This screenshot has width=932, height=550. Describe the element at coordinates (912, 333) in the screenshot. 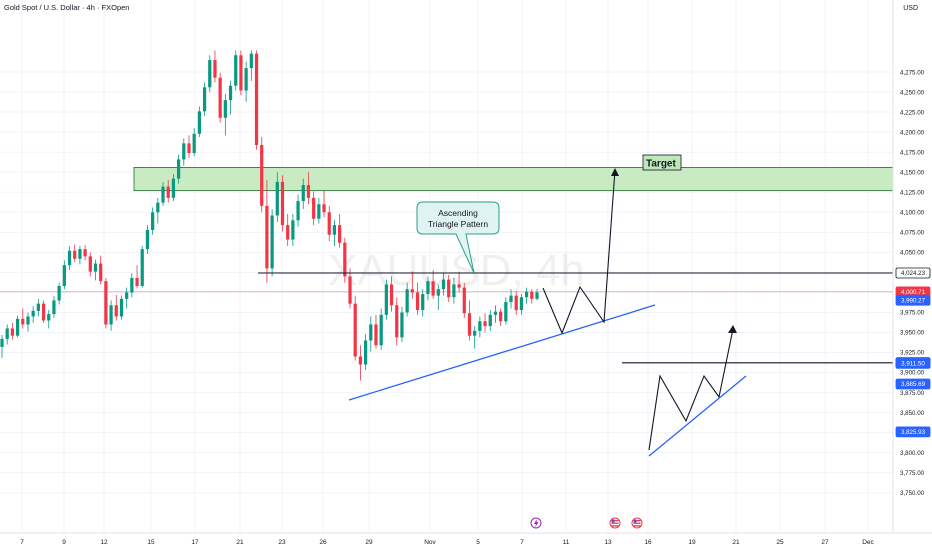

I see `price-tick-label: 3,950.00` at that location.